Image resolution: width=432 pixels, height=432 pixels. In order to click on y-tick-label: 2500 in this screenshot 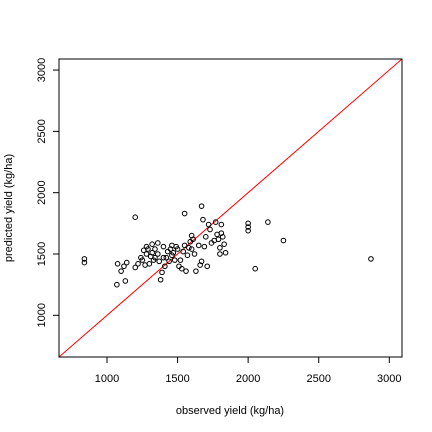, I will do `click(42, 131)`.